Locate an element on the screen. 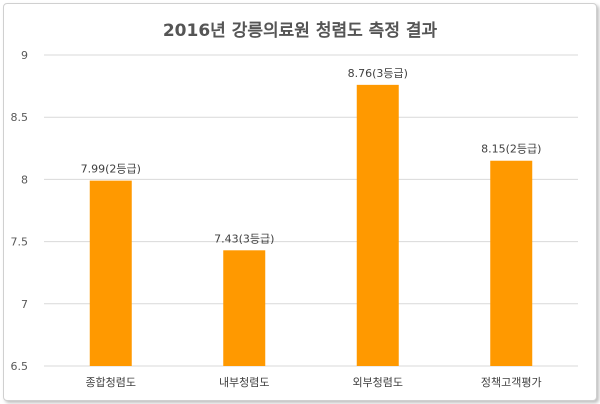  data-label: 7.43(3등급) is located at coordinates (244, 238).